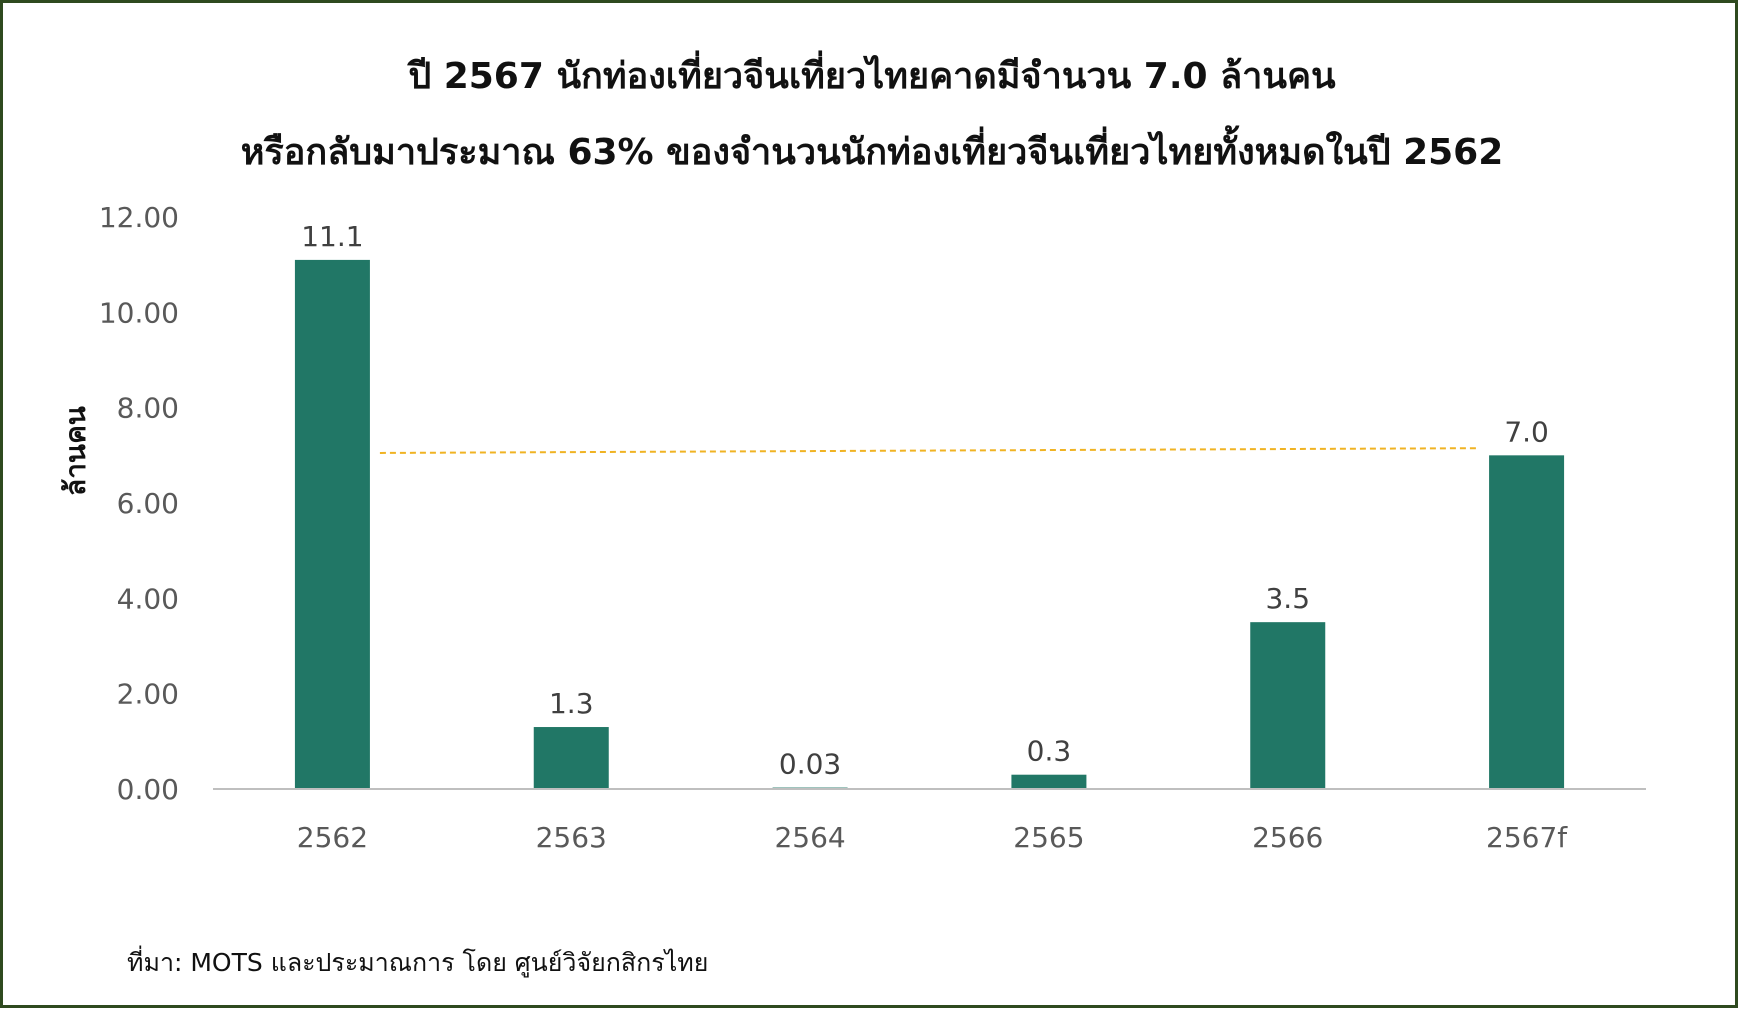  I want to click on x-tick-label: 2565, so click(1048, 837).